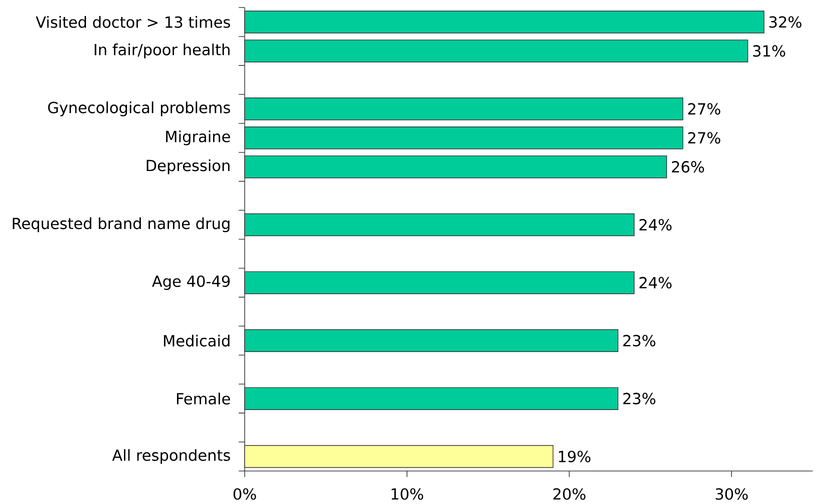  What do you see at coordinates (162, 51) in the screenshot?
I see `y-tick-label: In fair/poor health` at bounding box center [162, 51].